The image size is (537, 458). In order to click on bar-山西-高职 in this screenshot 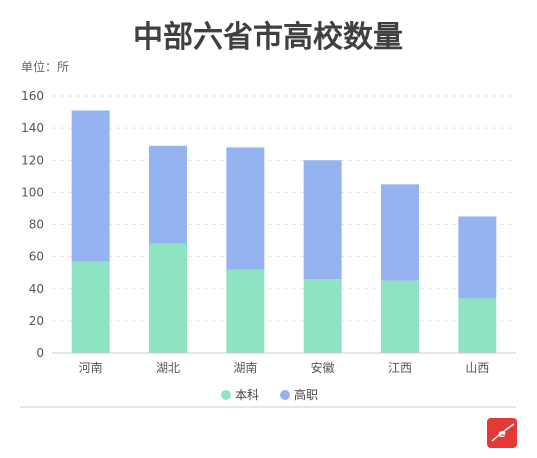, I will do `click(477, 257)`.